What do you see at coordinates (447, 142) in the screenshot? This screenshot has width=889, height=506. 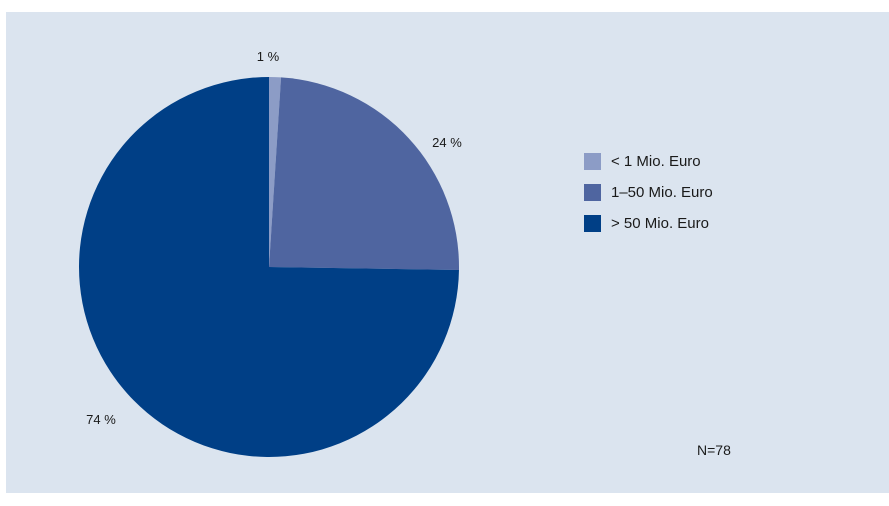 I see `slice-value-label: 24 %` at bounding box center [447, 142].